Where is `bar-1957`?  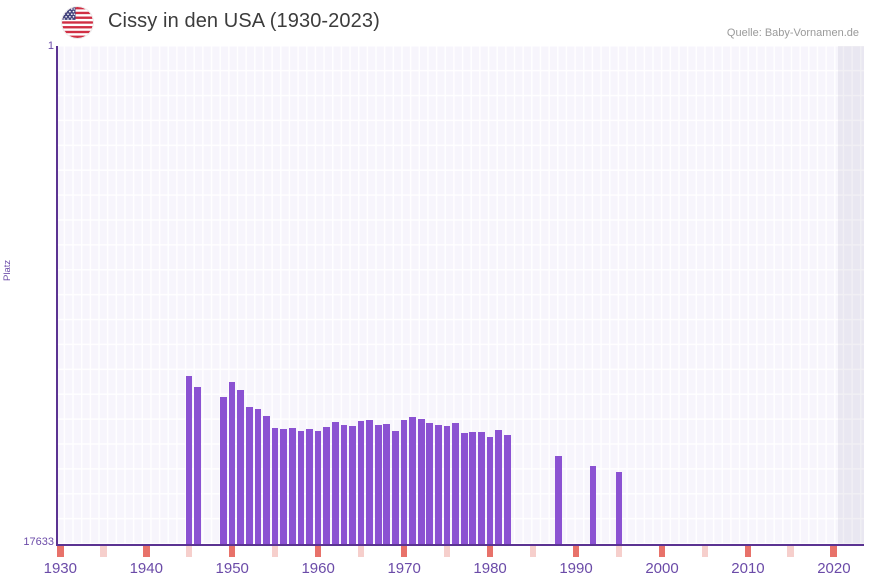 bar-1957 is located at coordinates (292, 486).